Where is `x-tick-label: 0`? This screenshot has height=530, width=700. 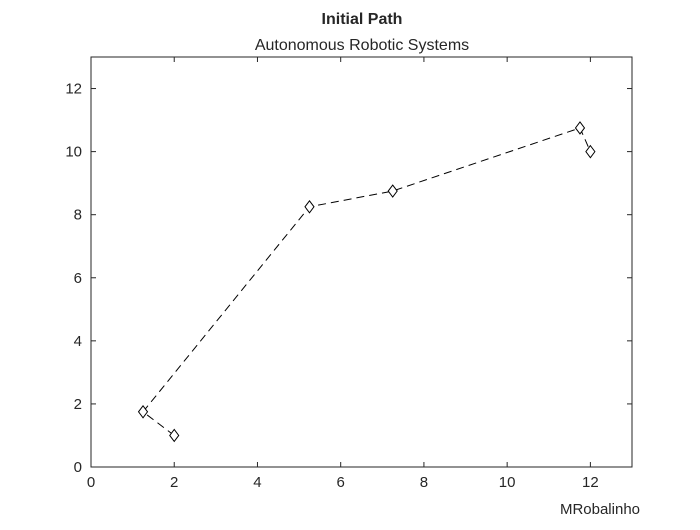 x-tick-label: 0 is located at coordinates (91, 482).